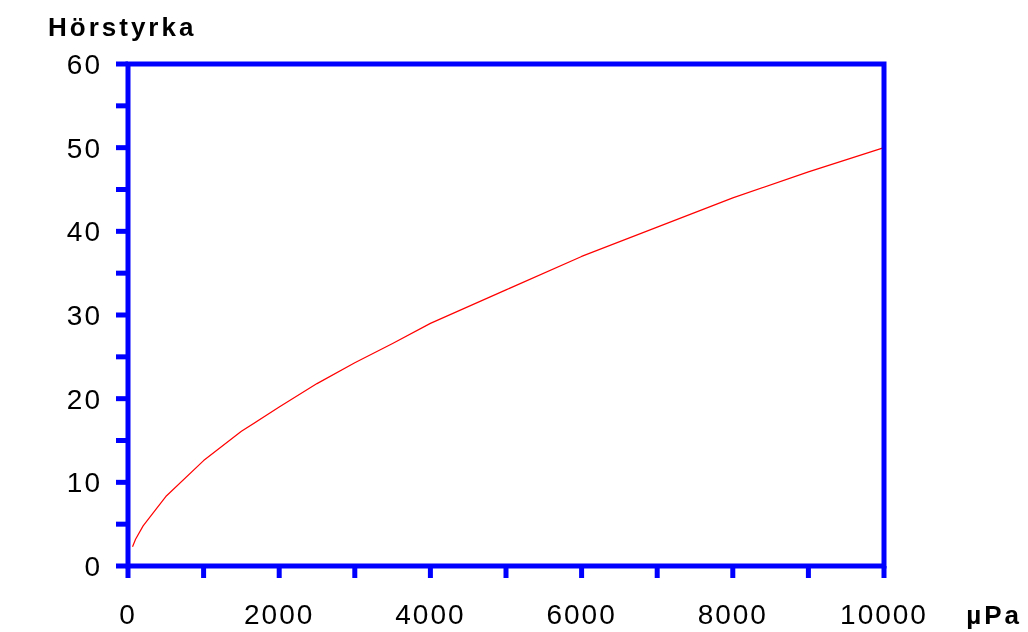  What do you see at coordinates (732, 614) in the screenshot?
I see `x-tick-label: 8000` at bounding box center [732, 614].